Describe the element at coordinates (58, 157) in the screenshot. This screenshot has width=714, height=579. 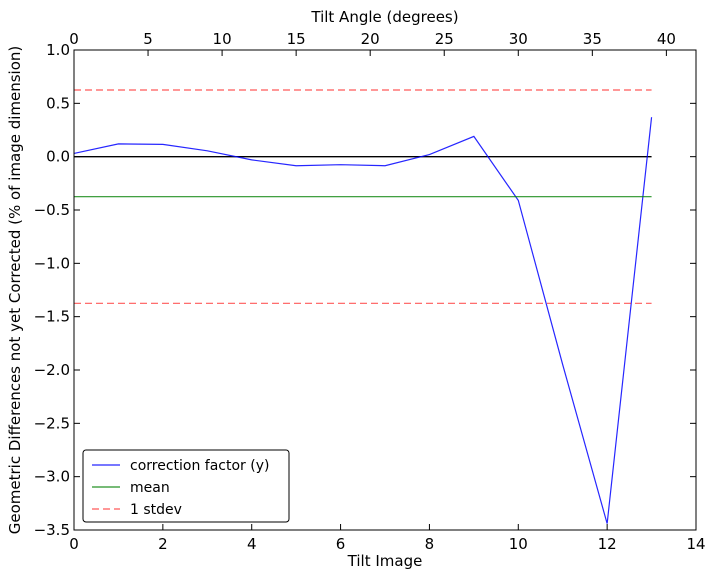
I see `y-tick-label: 0.0` at that location.